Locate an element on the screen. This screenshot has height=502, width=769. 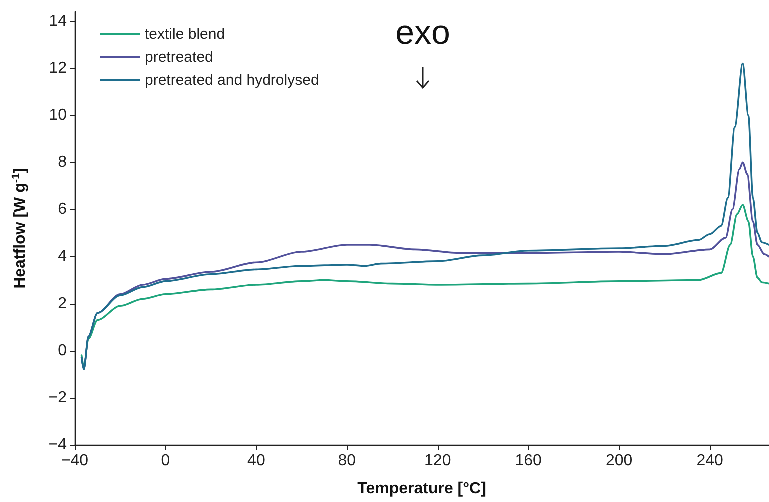
y-tick-label: −2 is located at coordinates (58, 397).